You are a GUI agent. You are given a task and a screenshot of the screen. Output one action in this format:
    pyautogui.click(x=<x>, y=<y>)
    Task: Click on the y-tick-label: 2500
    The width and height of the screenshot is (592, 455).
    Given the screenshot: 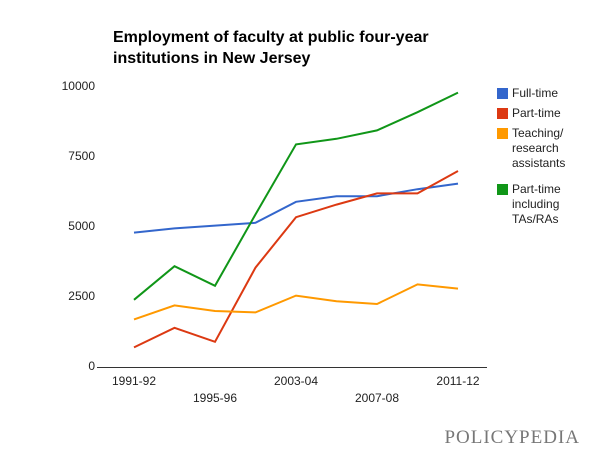 What is the action you would take?
    pyautogui.click(x=81, y=296)
    